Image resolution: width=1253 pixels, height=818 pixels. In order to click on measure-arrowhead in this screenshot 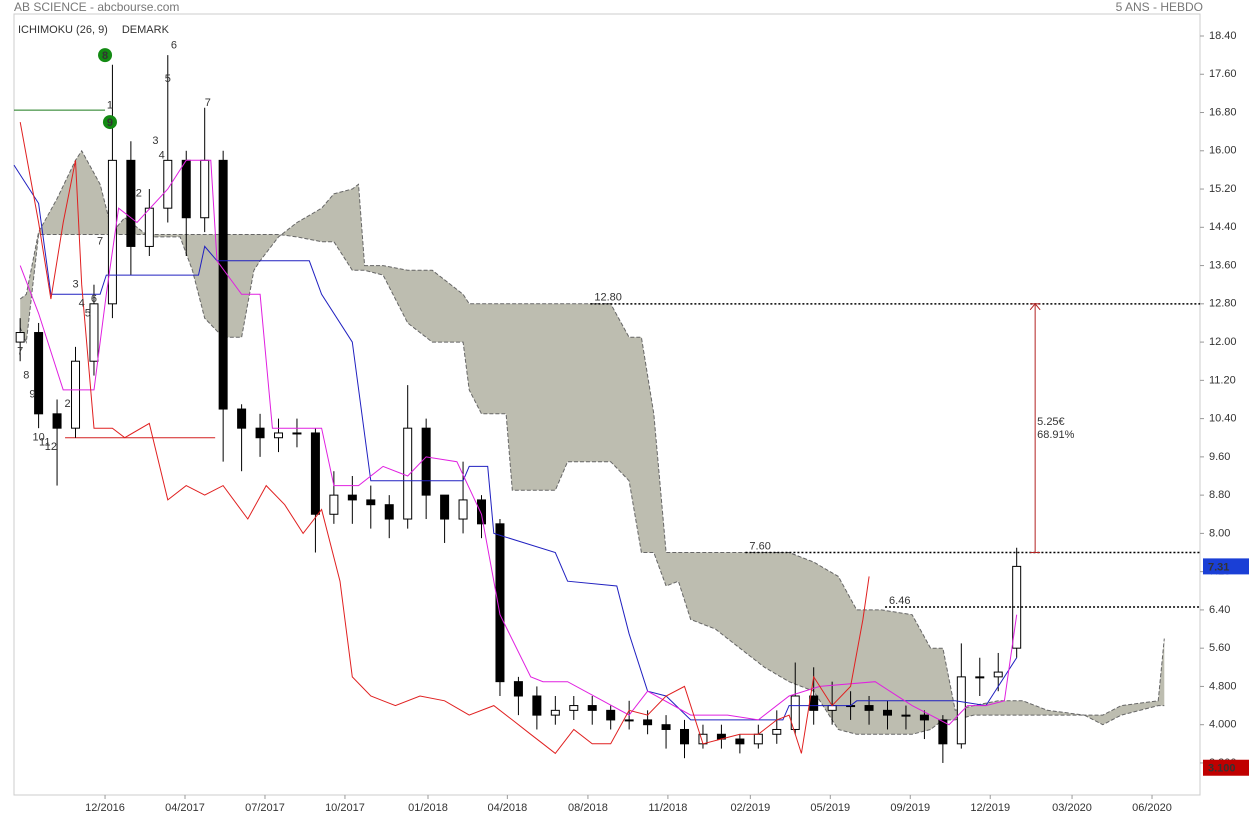, I will do `click(1035, 307)`.